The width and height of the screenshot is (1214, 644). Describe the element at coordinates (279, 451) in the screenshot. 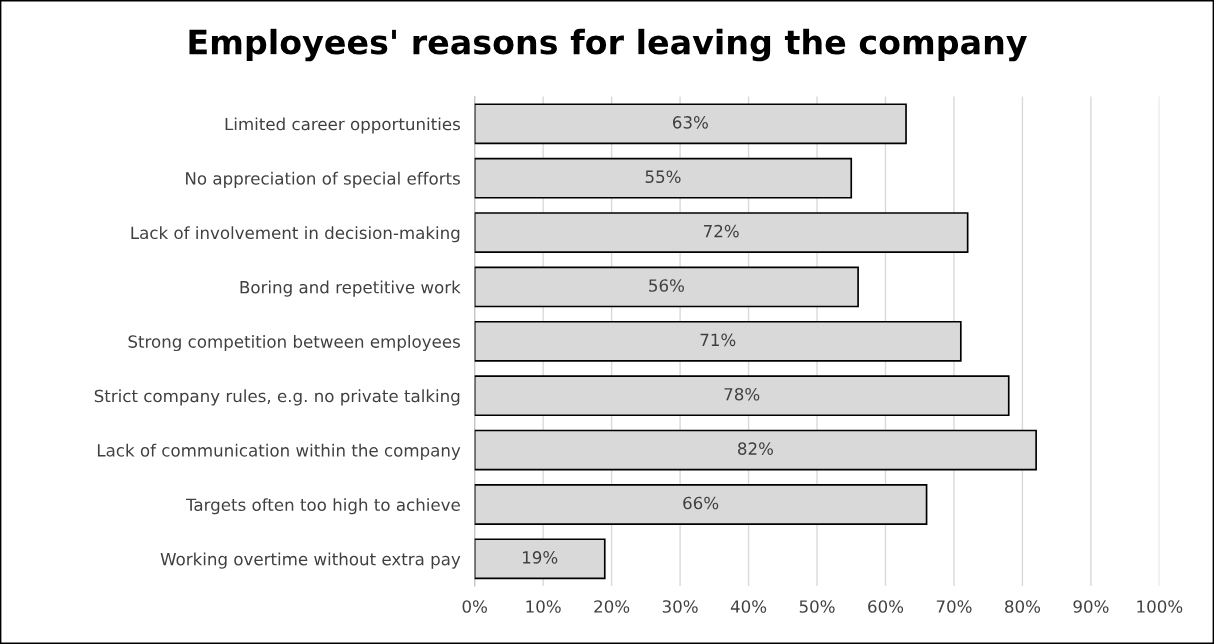

I see `y-tick-label: Lack of communication within the company` at that location.